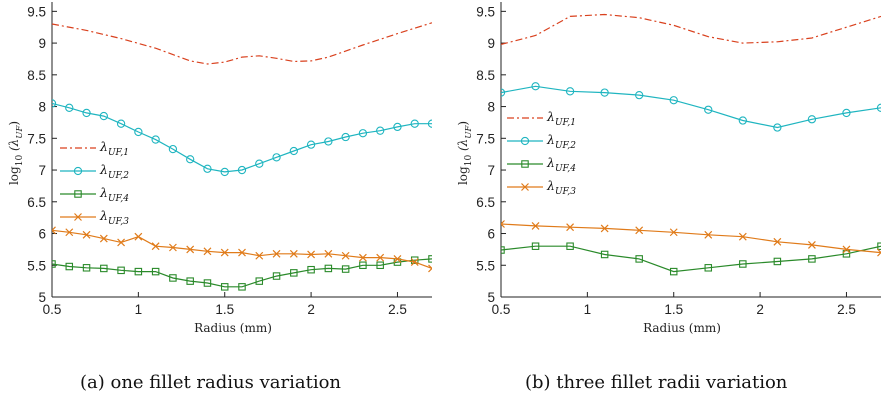  I want to click on series-uf2, so click(691, 107).